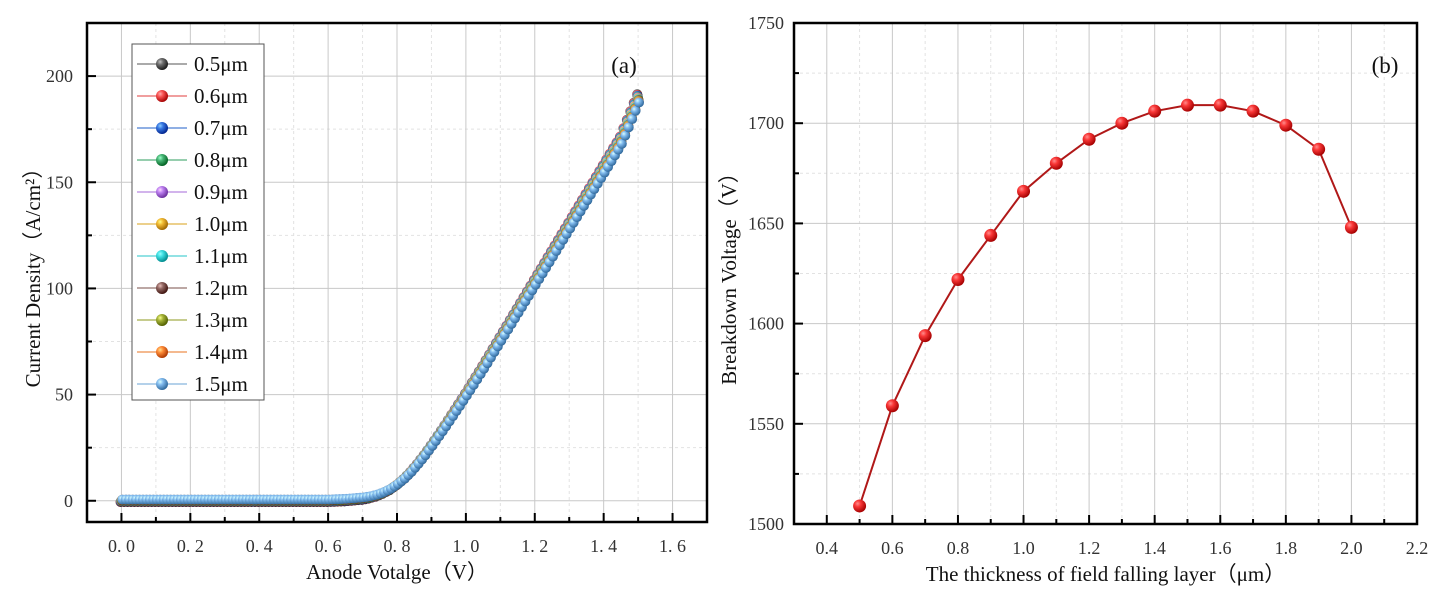 The height and width of the screenshot is (596, 1440). I want to click on legend-label: 1.1μm, so click(221, 256).